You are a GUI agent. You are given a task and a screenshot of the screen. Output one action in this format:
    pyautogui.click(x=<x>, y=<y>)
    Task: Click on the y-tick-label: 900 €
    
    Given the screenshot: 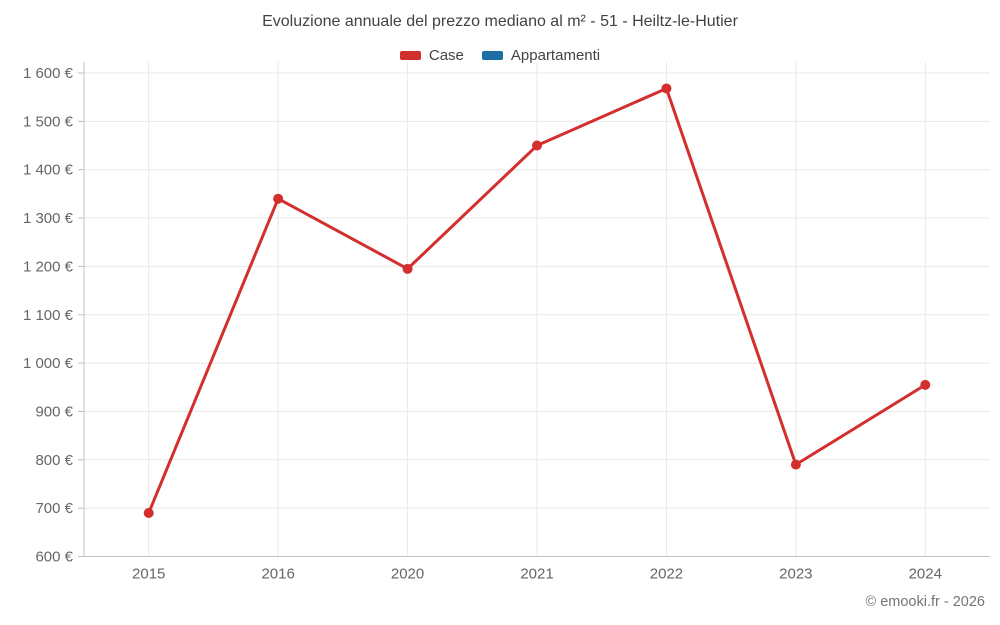 What is the action you would take?
    pyautogui.click(x=54, y=411)
    